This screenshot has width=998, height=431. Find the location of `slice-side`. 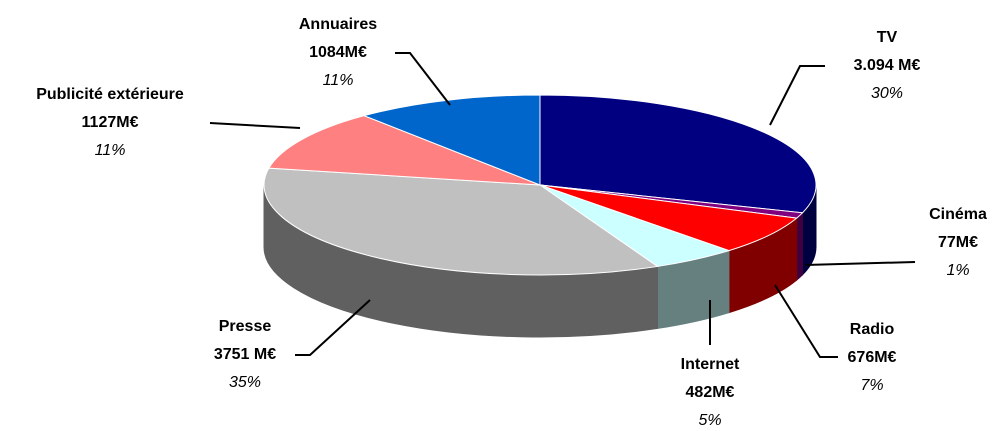

slice-side is located at coordinates (799, 246).